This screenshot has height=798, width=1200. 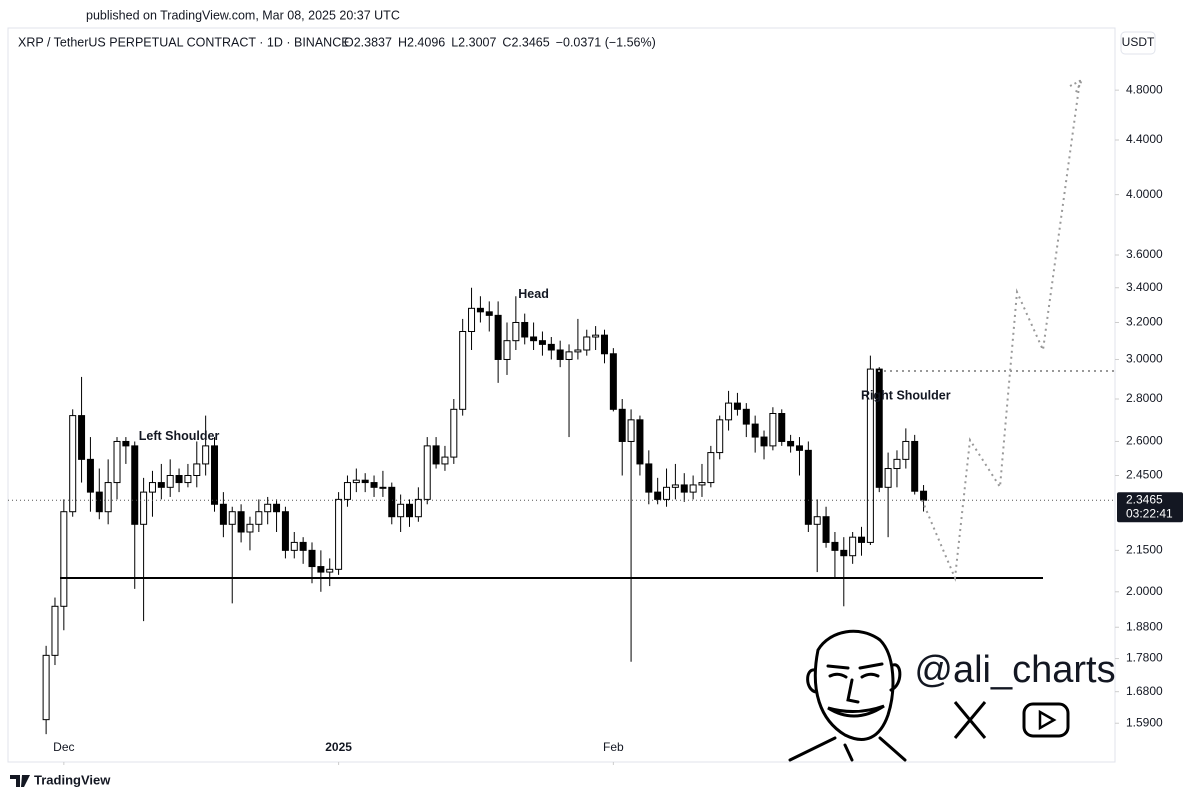 What do you see at coordinates (1144, 359) in the screenshot?
I see `y-tick-label: 3.0000` at bounding box center [1144, 359].